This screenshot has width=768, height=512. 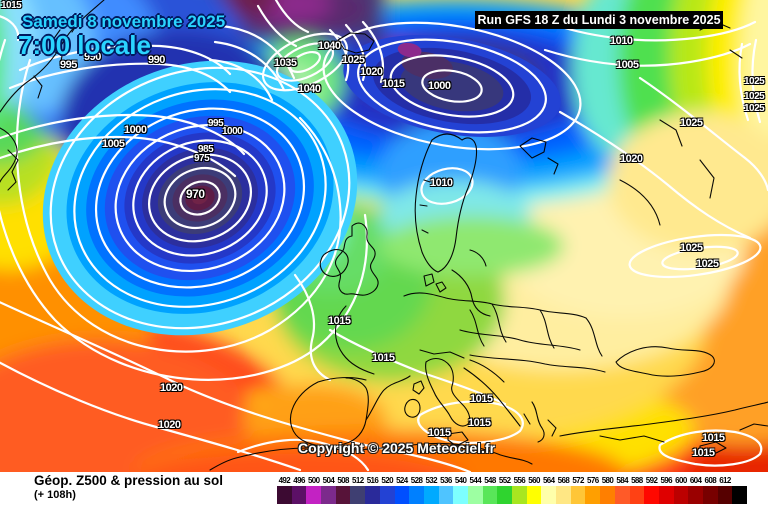 I want to click on colorbar-cell: 520, so click(x=387, y=490).